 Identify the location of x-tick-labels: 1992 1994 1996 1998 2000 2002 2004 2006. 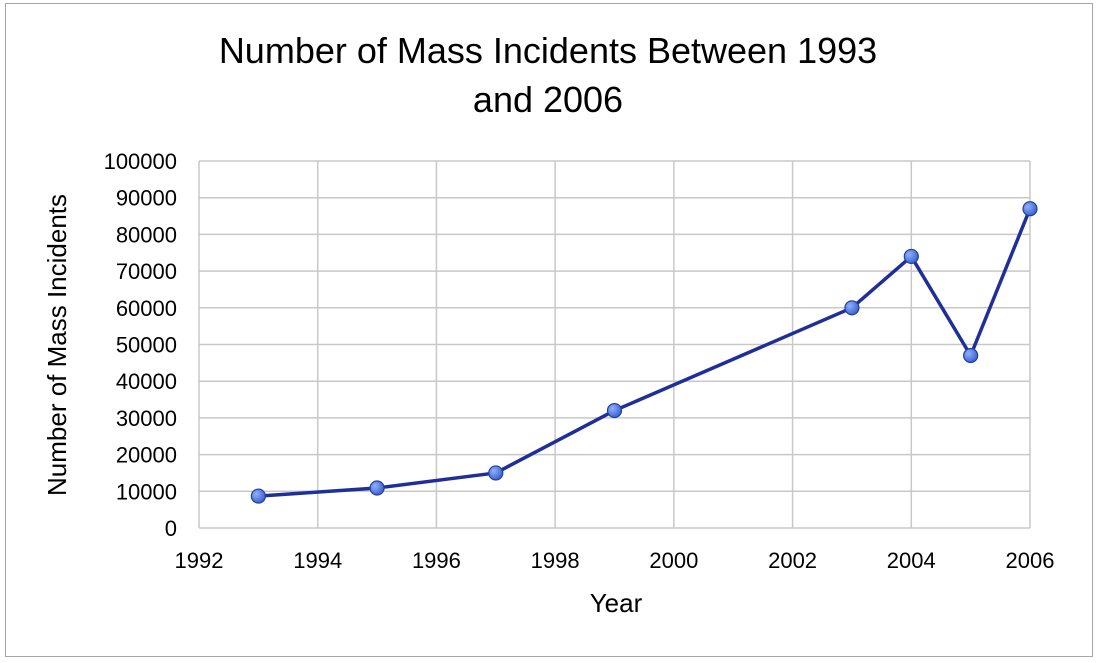
(615, 560).